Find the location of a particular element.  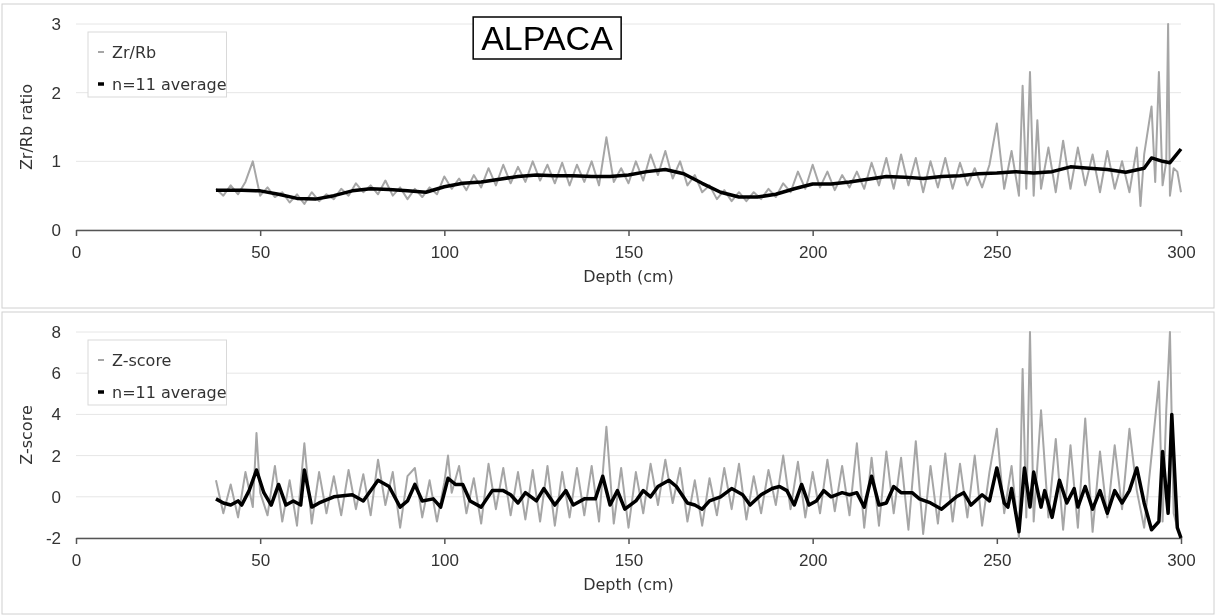

y-tick-label: 4 is located at coordinates (56, 415).